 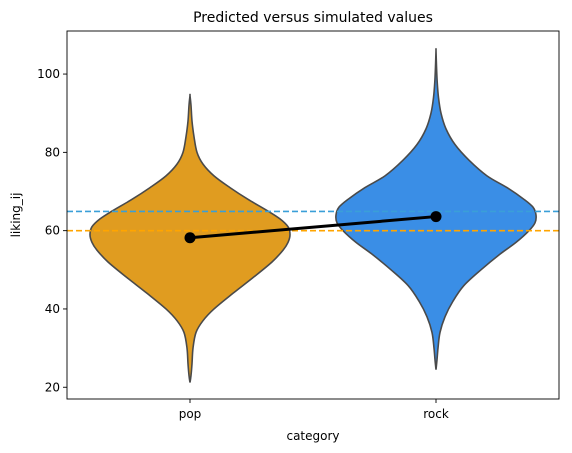 I want to click on x-axis-label: category, so click(x=312, y=436).